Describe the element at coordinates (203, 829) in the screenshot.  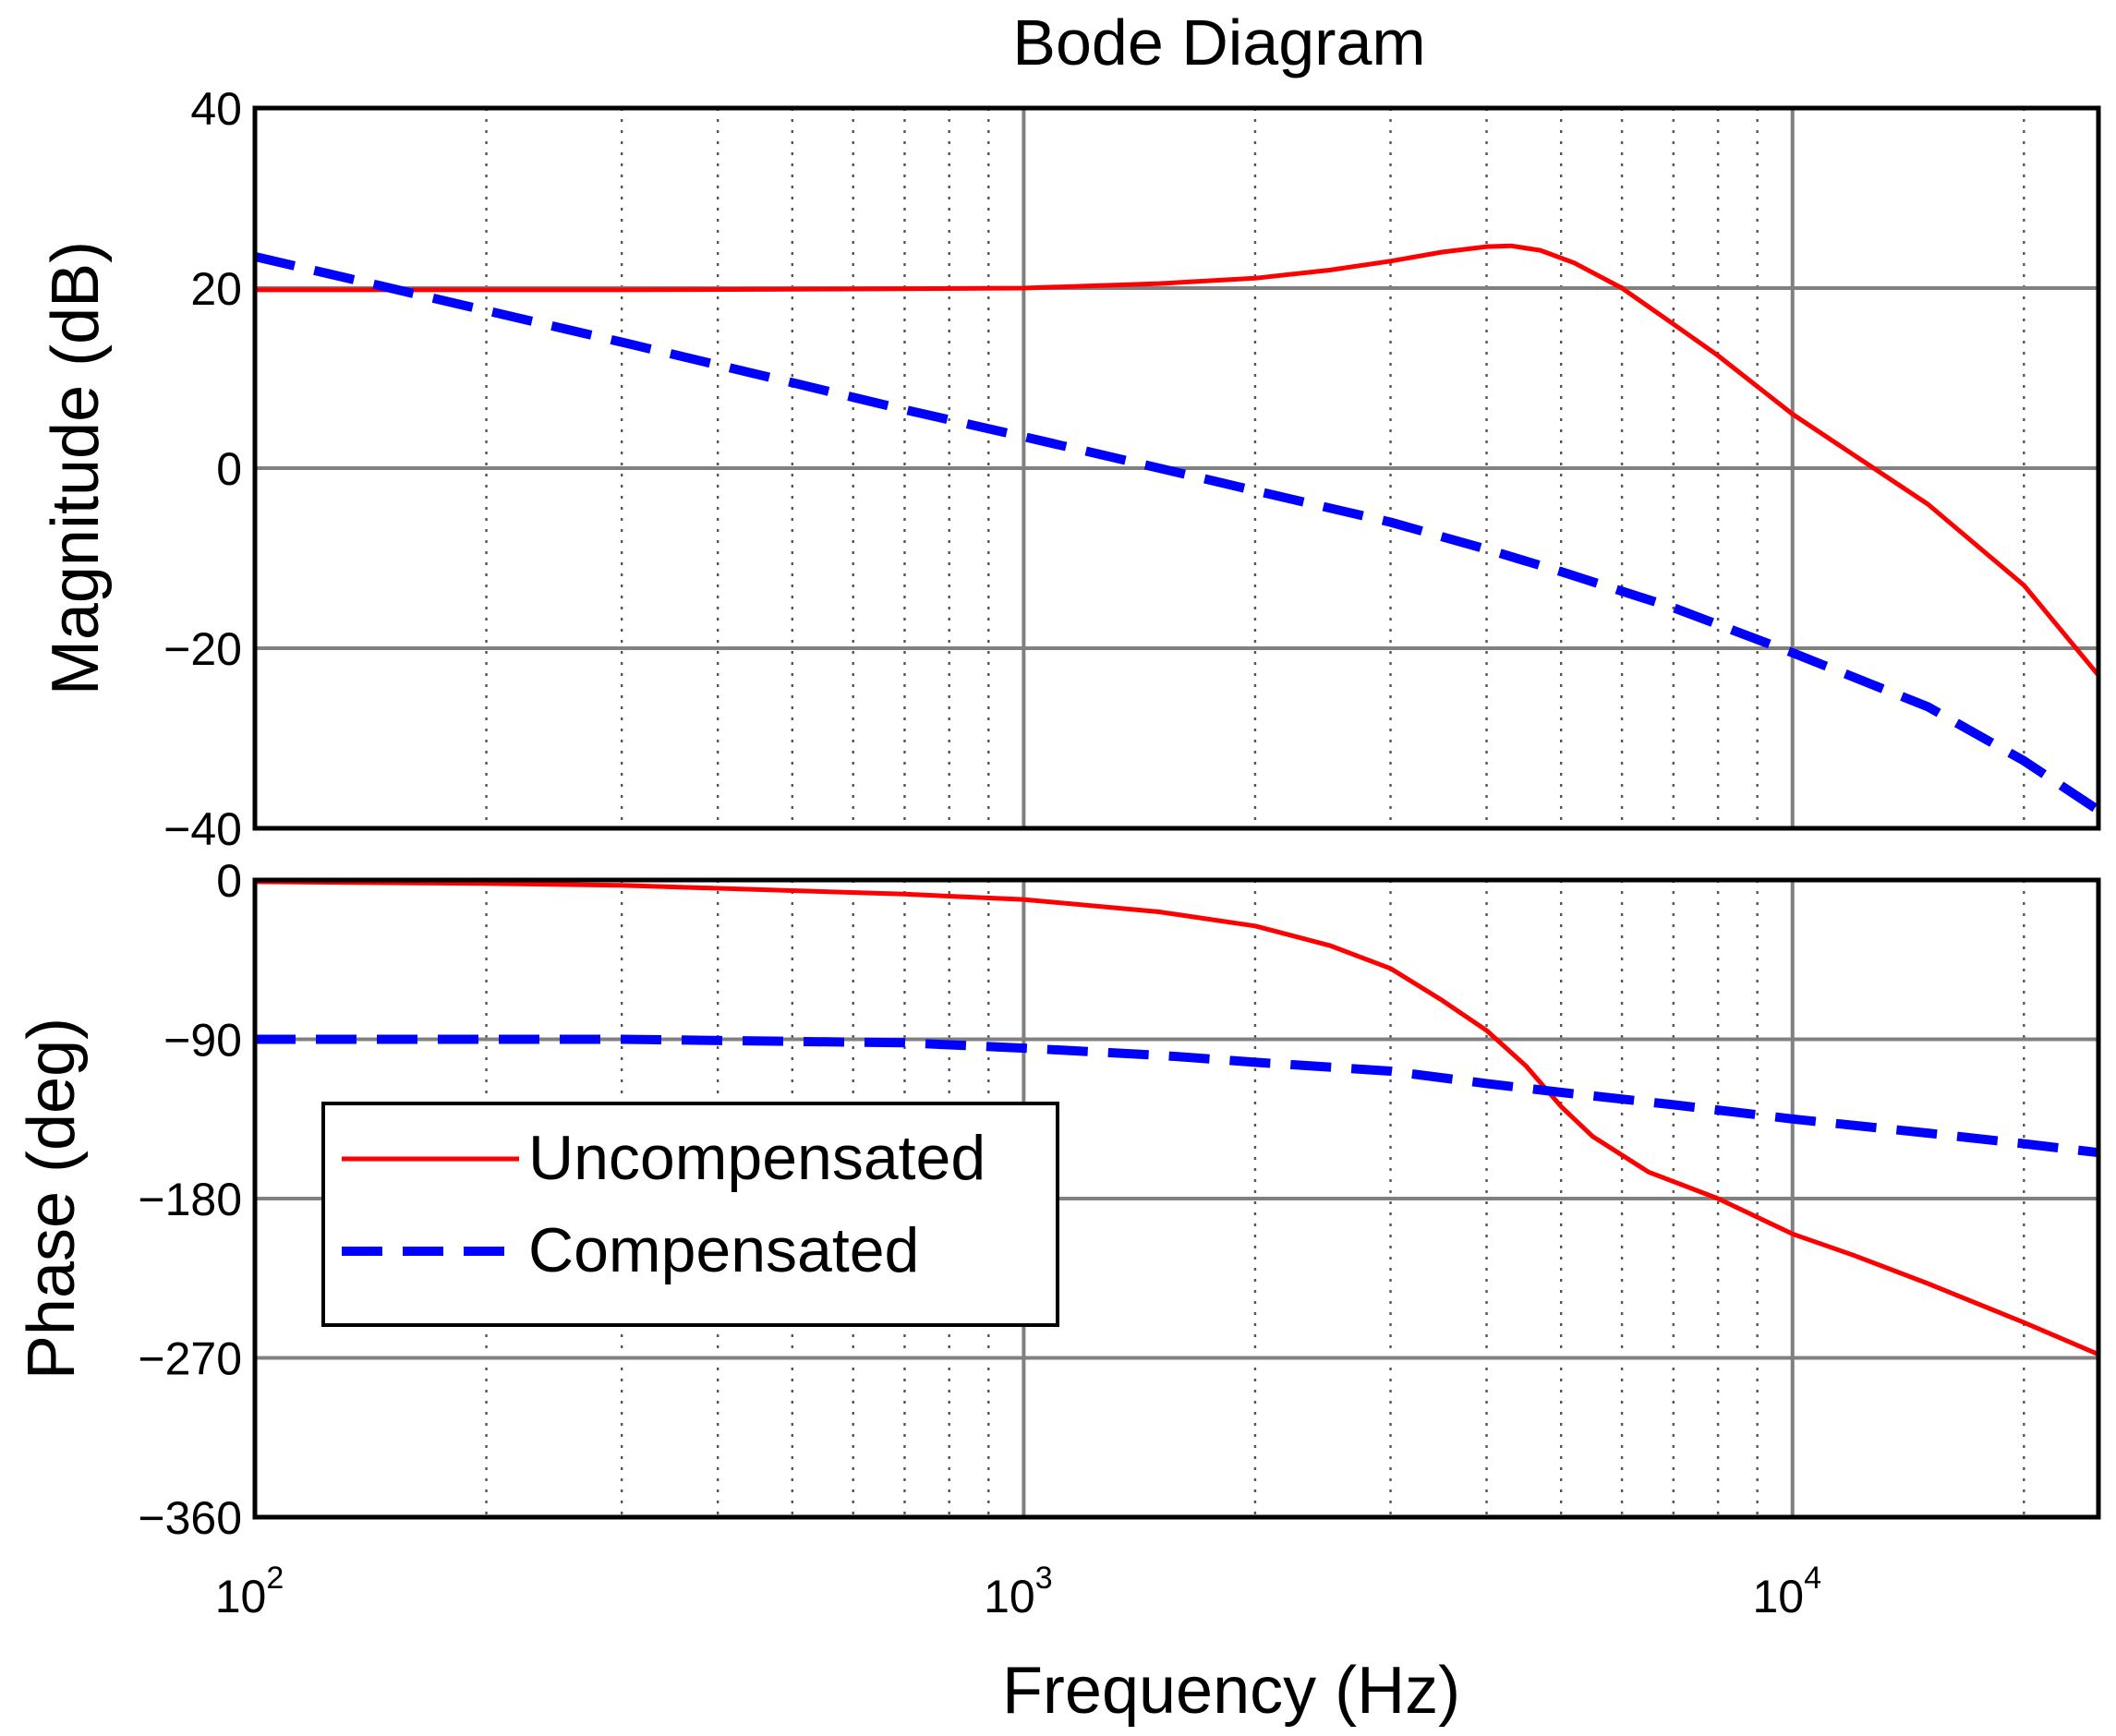
I see `magnitude-y-tick-label: −40` at that location.